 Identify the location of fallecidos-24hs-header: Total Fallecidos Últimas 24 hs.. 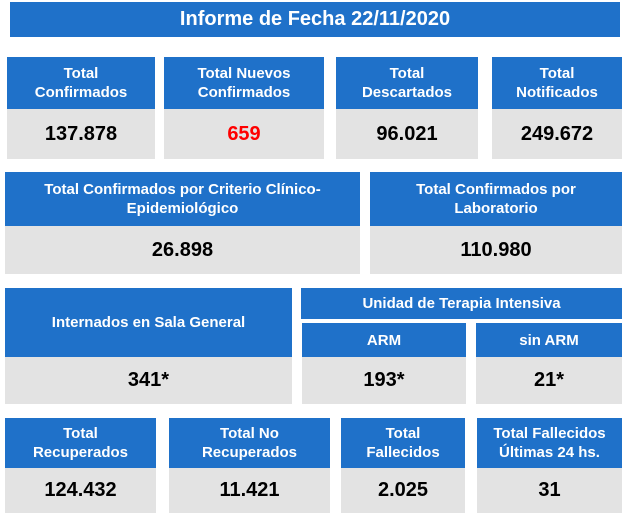
(549, 443).